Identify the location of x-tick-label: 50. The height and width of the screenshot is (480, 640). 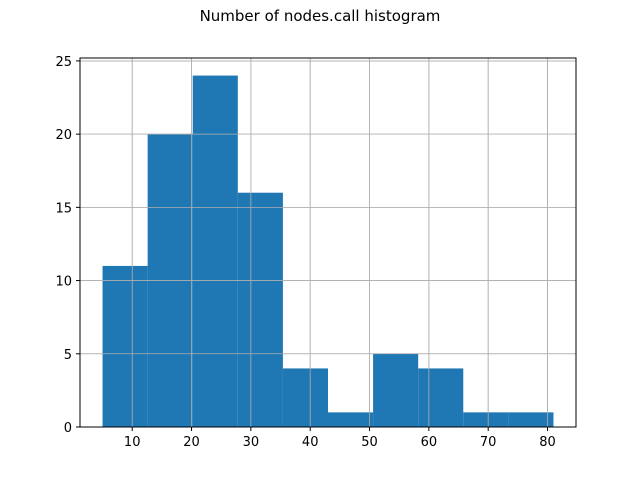
(369, 442).